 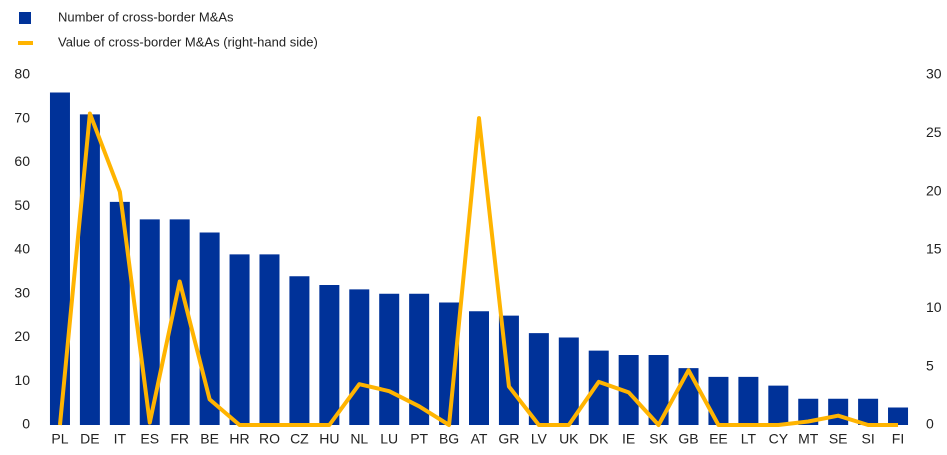 What do you see at coordinates (59, 439) in the screenshot?
I see `x-tick-label: PL` at bounding box center [59, 439].